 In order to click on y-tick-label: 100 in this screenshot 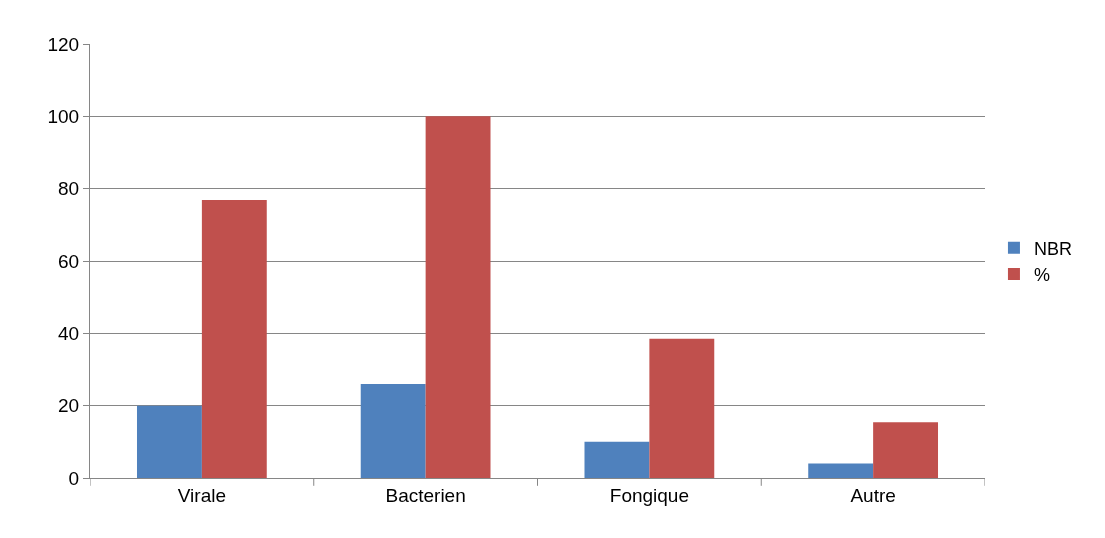, I will do `click(63, 116)`.